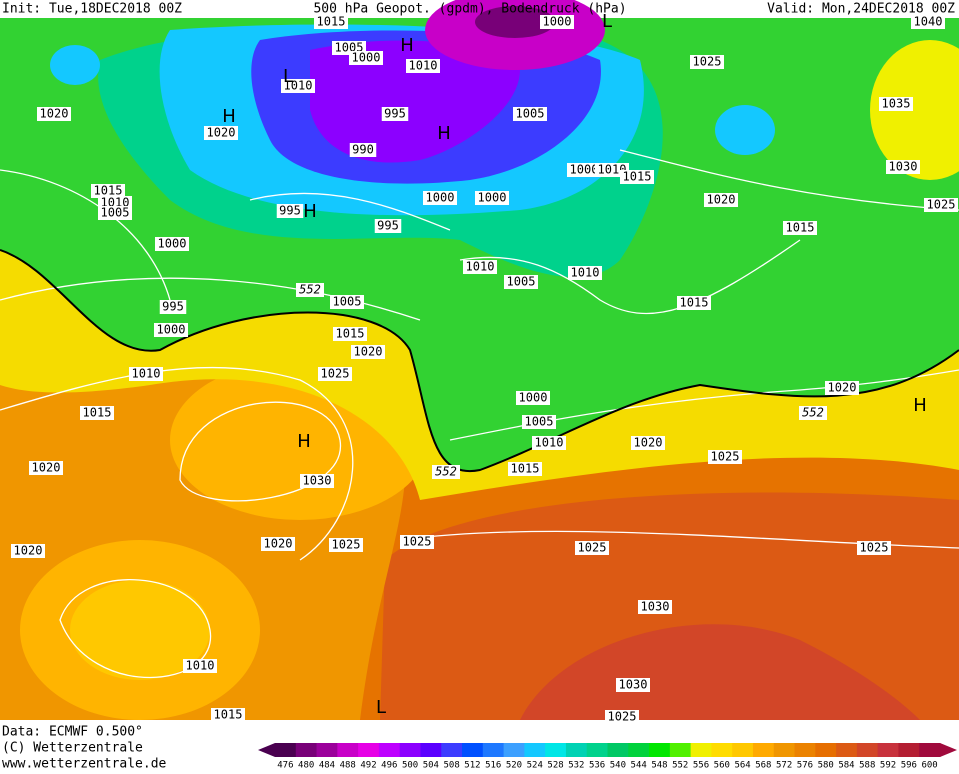  Describe the element at coordinates (469, 9) in the screenshot. I see `map-title: 500 hPa Geopot. (gpdm), Bodendruck (hPa)` at that location.